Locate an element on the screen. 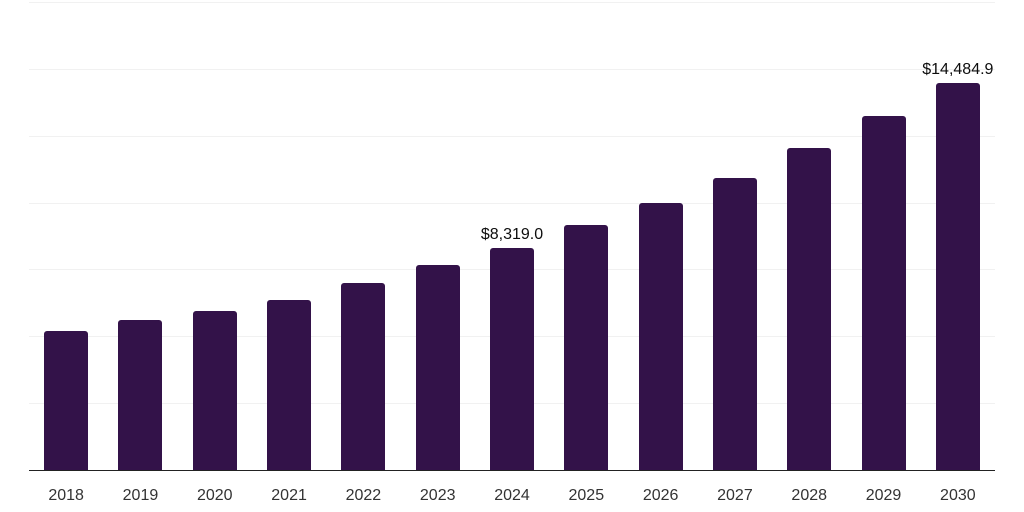 This screenshot has height=512, width=1024. x-tick-label-2028: 2028 is located at coordinates (809, 495).